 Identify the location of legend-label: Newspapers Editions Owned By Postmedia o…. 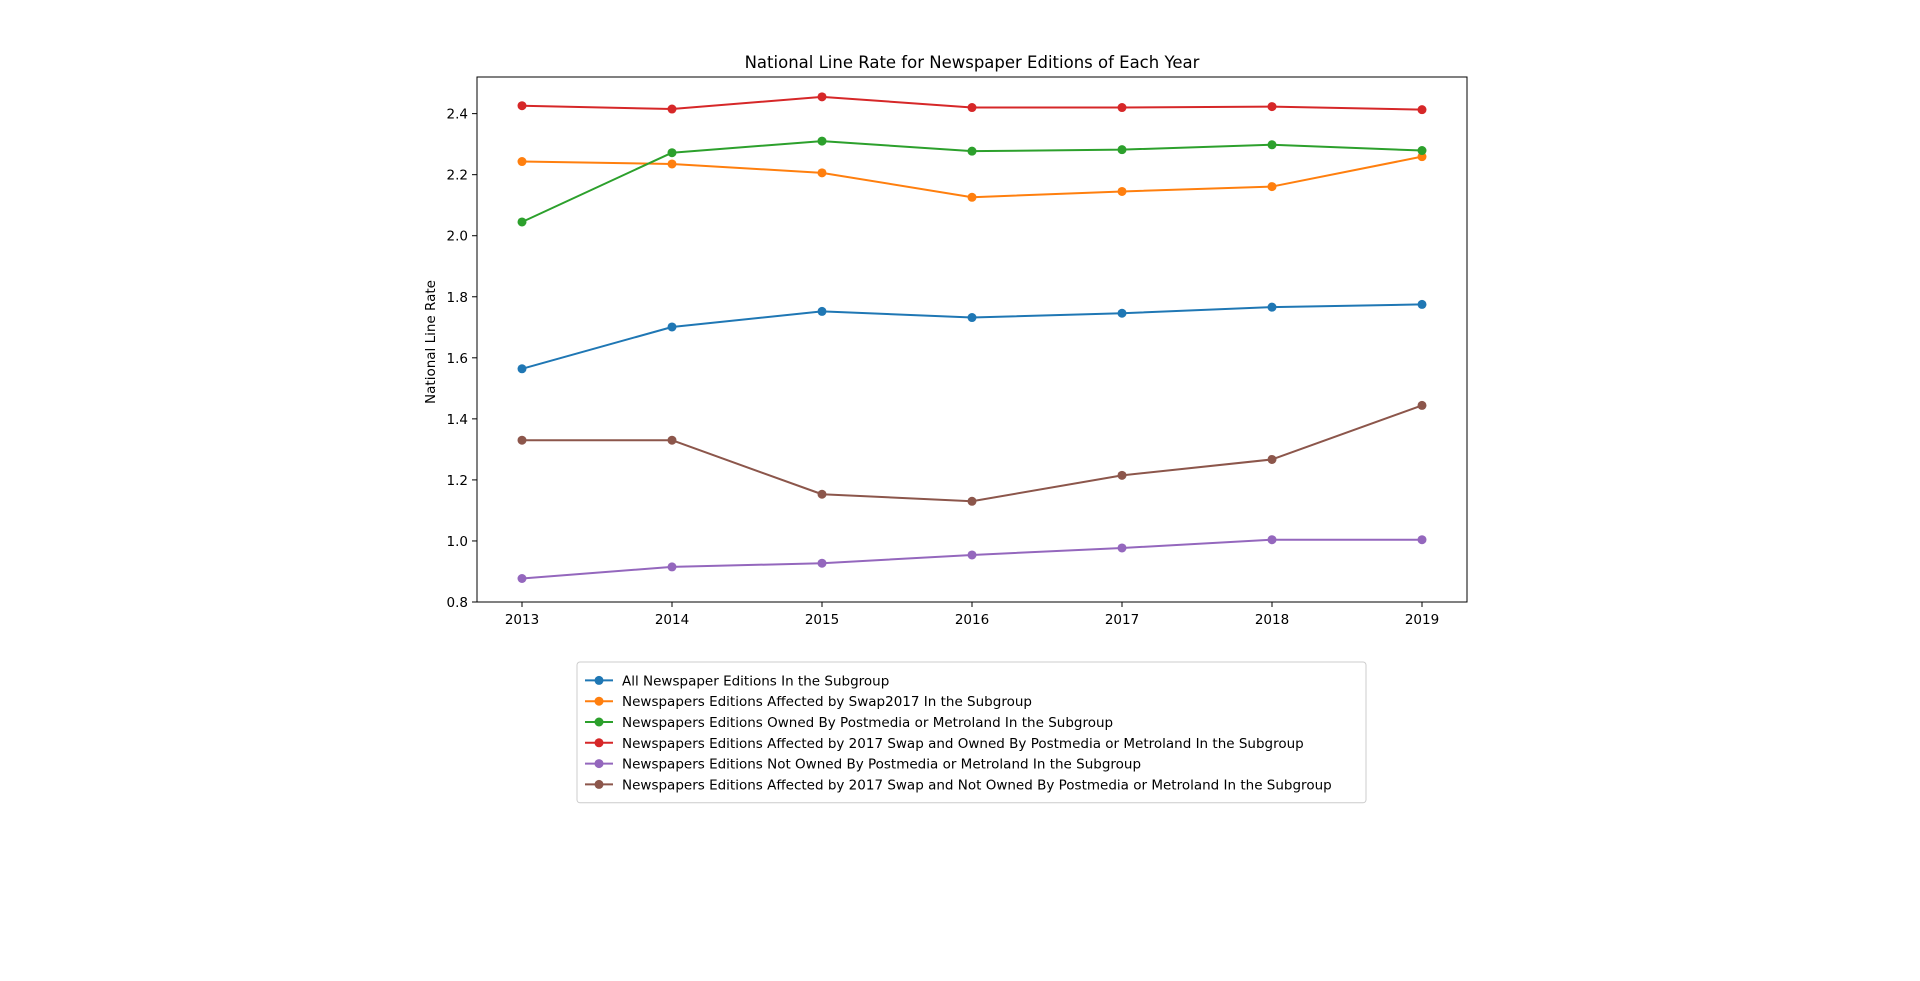
(867, 723).